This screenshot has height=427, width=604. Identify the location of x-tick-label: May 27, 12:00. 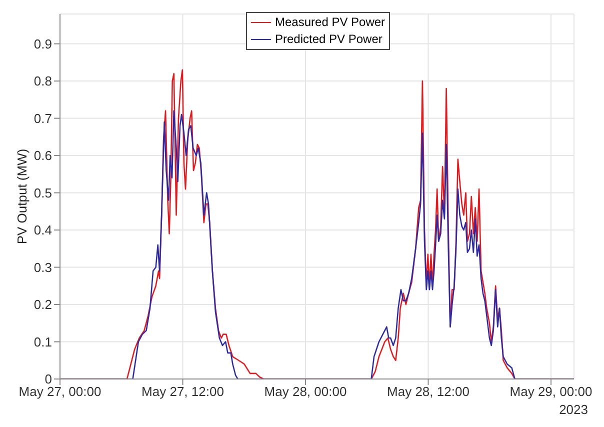
(183, 392).